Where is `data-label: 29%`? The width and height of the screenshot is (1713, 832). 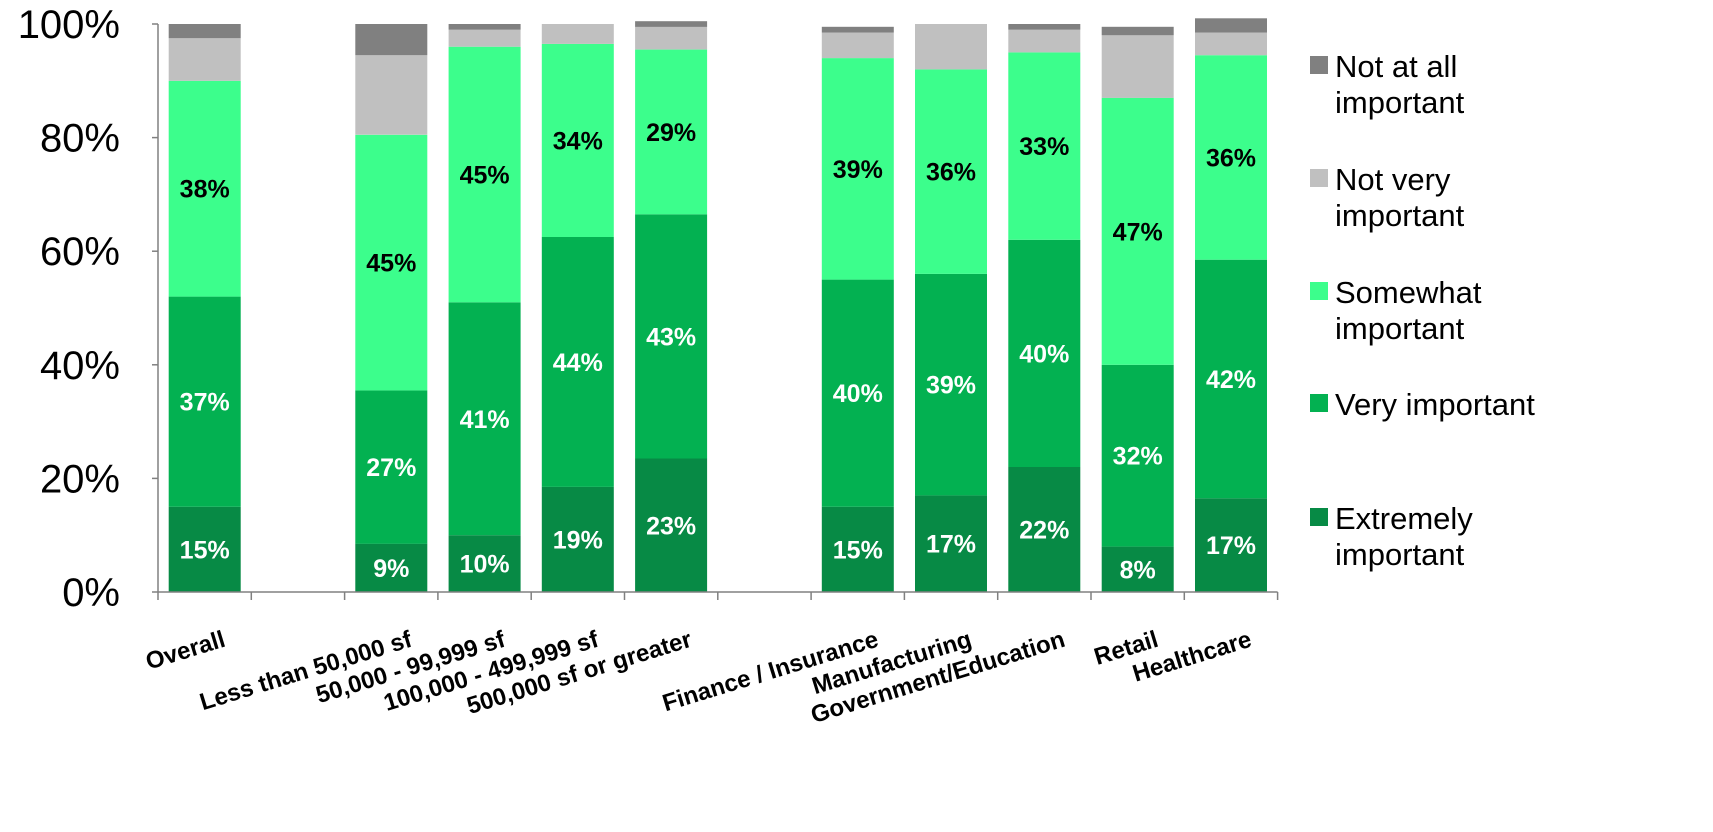 data-label: 29% is located at coordinates (671, 133).